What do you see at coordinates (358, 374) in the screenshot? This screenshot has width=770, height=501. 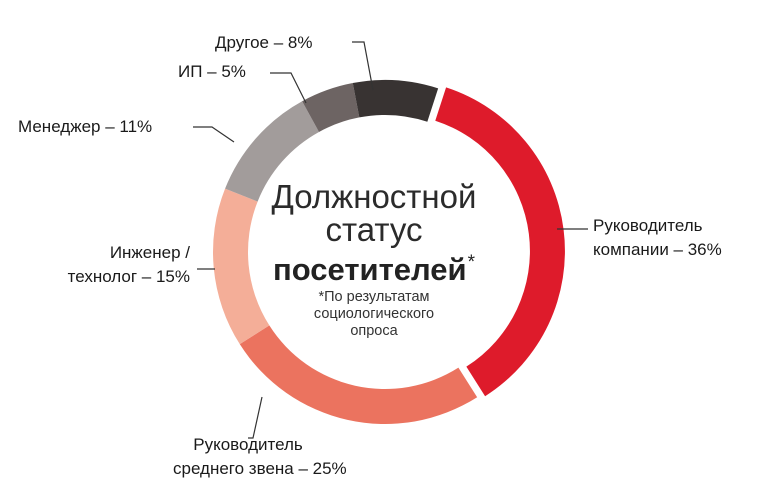 I see `donut-slice-middle-manager` at bounding box center [358, 374].